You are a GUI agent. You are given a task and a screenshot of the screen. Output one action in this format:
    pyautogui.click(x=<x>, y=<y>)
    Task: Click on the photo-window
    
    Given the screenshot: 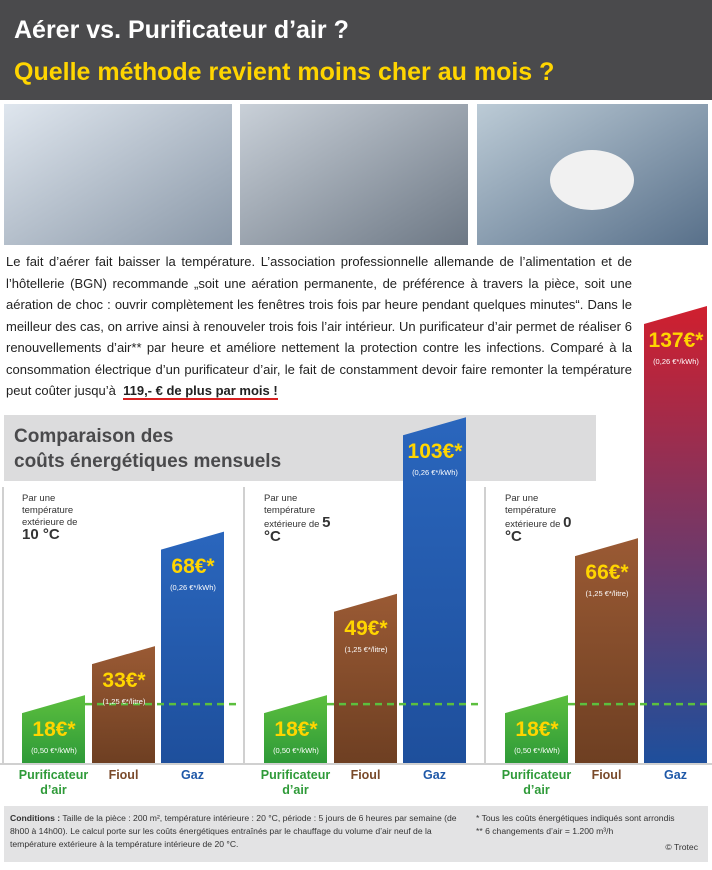 What is the action you would take?
    pyautogui.click(x=118, y=174)
    